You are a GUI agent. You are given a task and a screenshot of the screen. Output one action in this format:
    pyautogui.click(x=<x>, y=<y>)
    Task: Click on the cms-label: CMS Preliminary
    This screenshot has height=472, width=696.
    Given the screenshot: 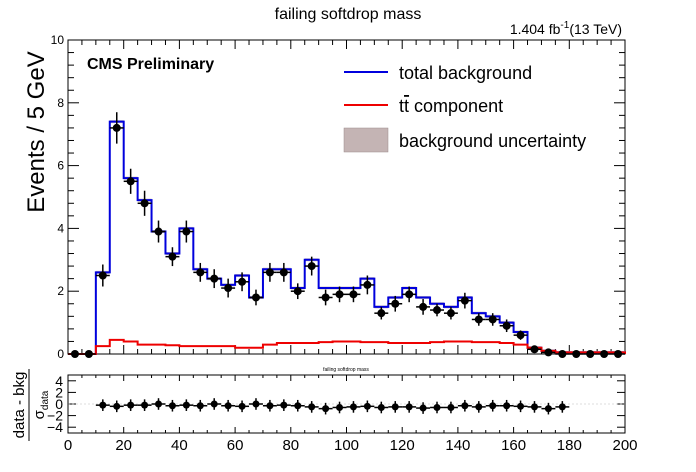 What is the action you would take?
    pyautogui.click(x=150, y=64)
    